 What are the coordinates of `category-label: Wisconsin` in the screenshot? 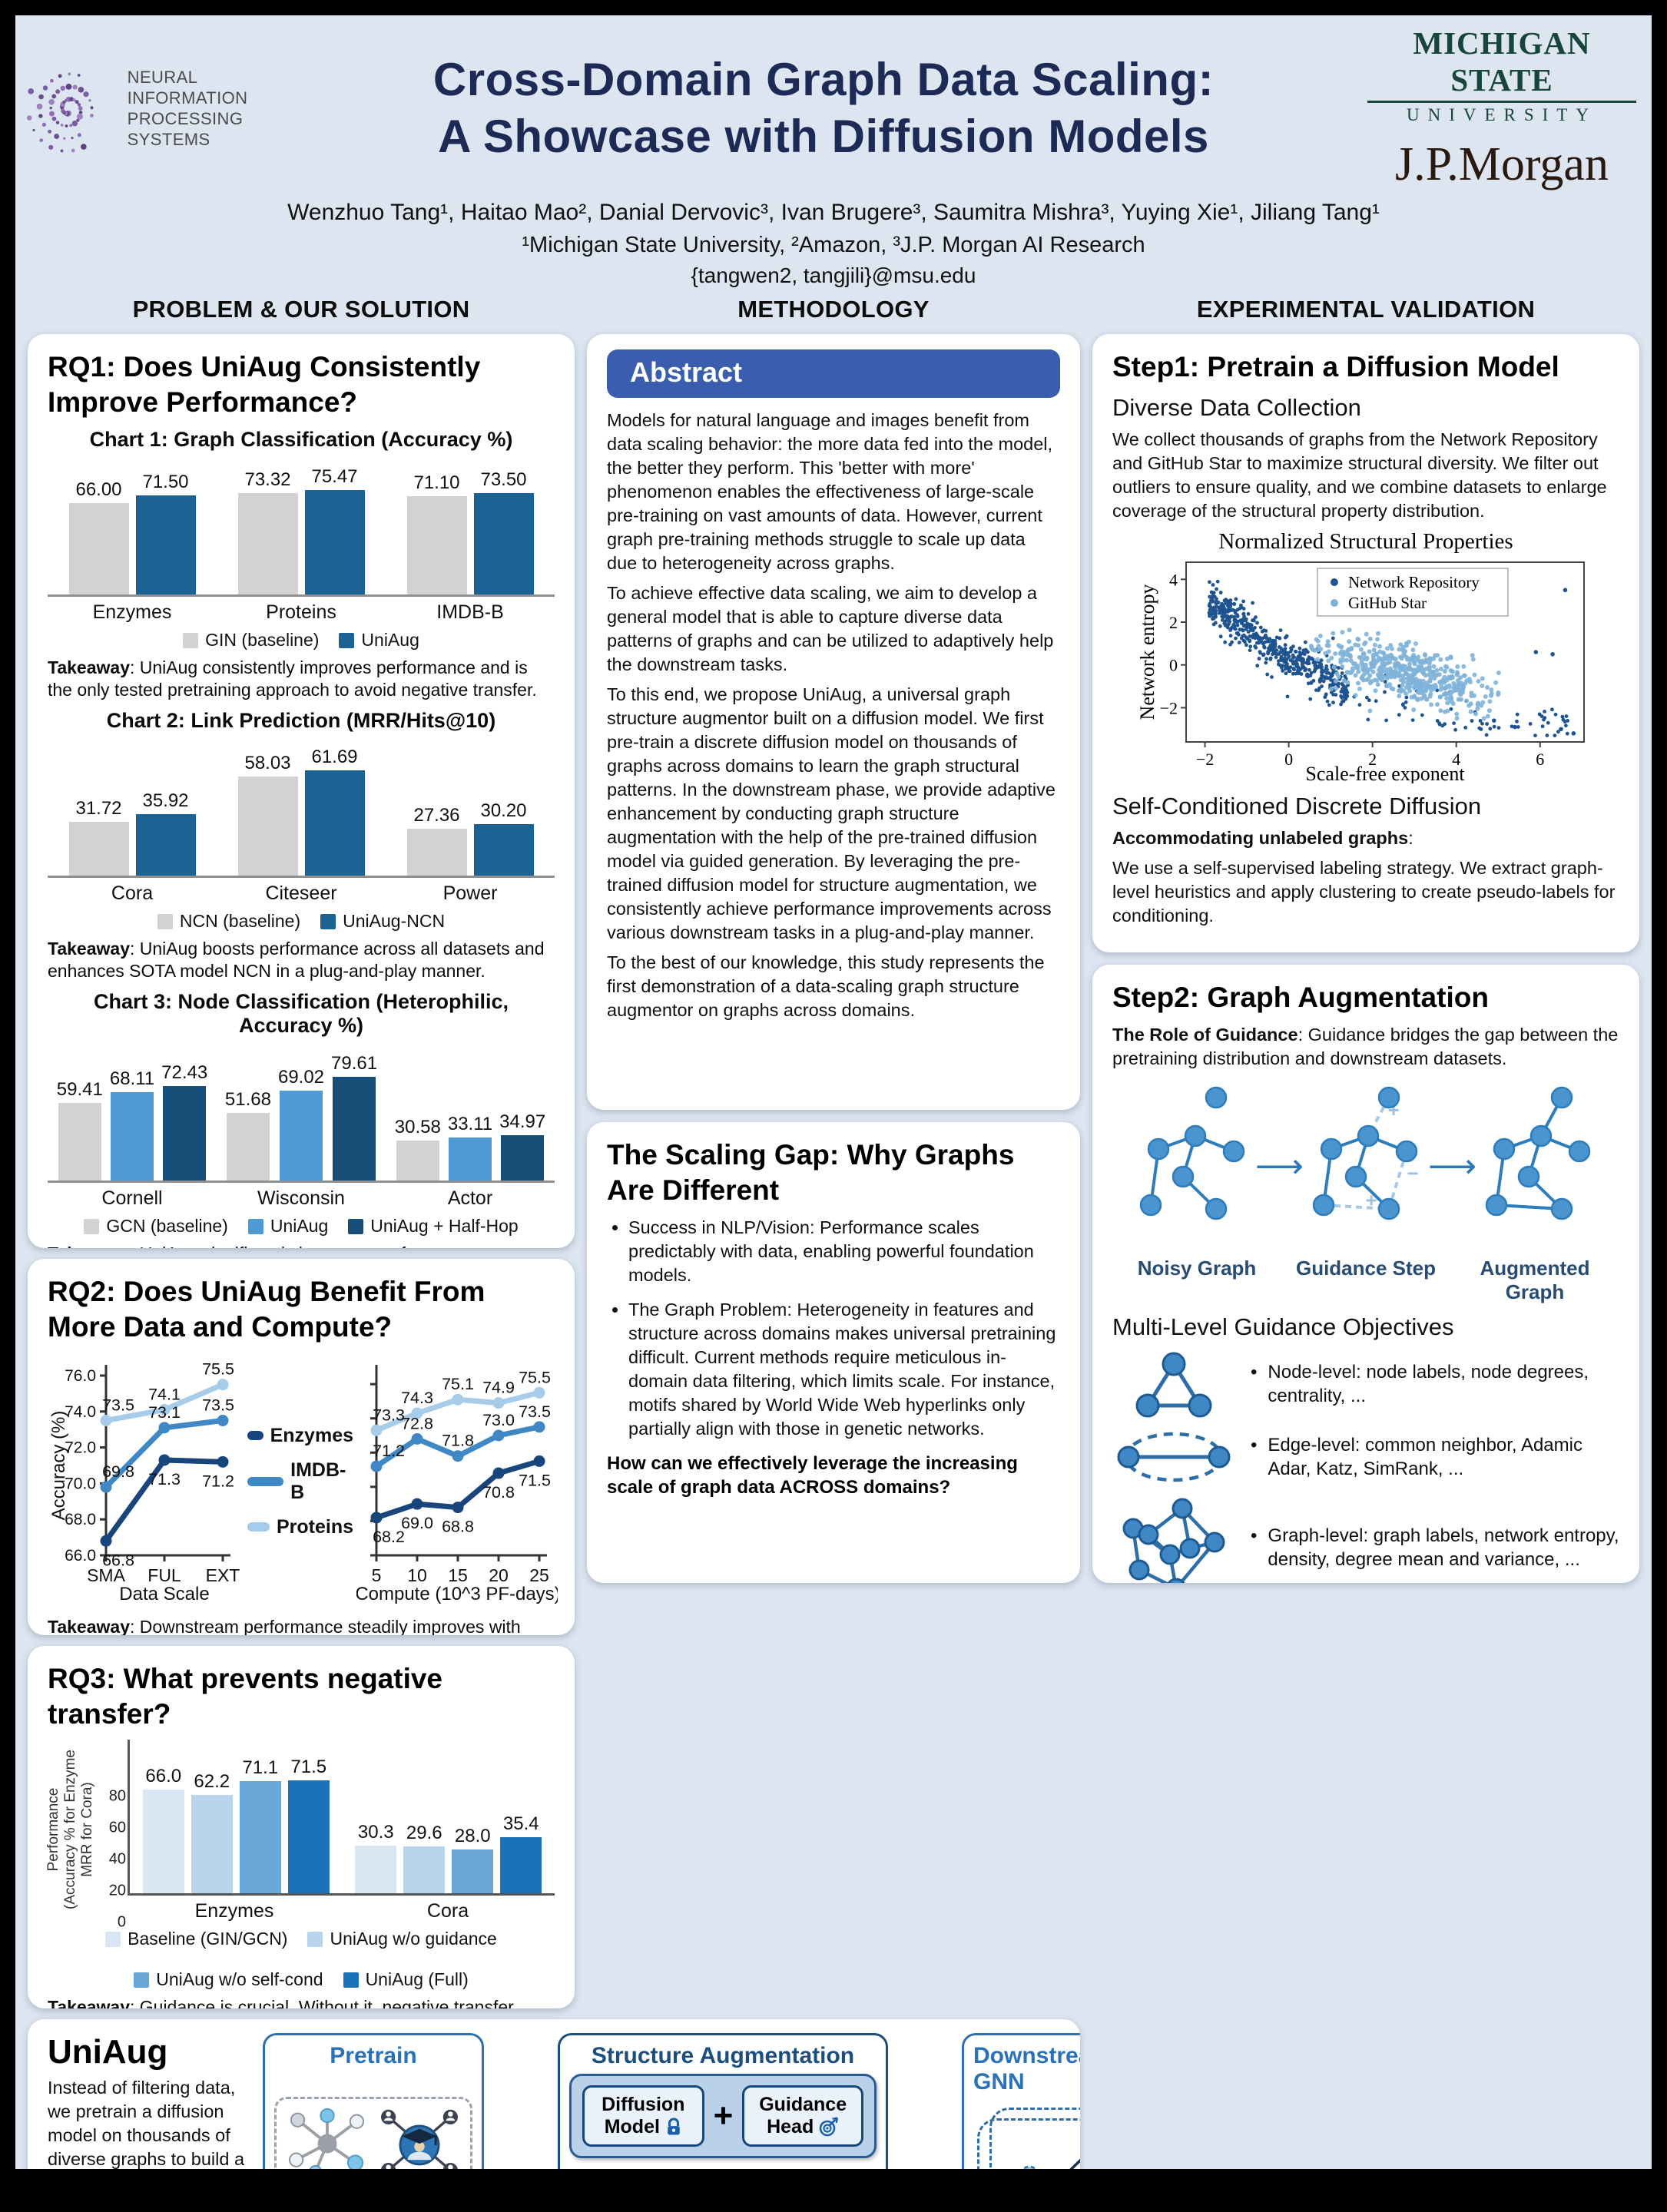 It's located at (301, 1198).